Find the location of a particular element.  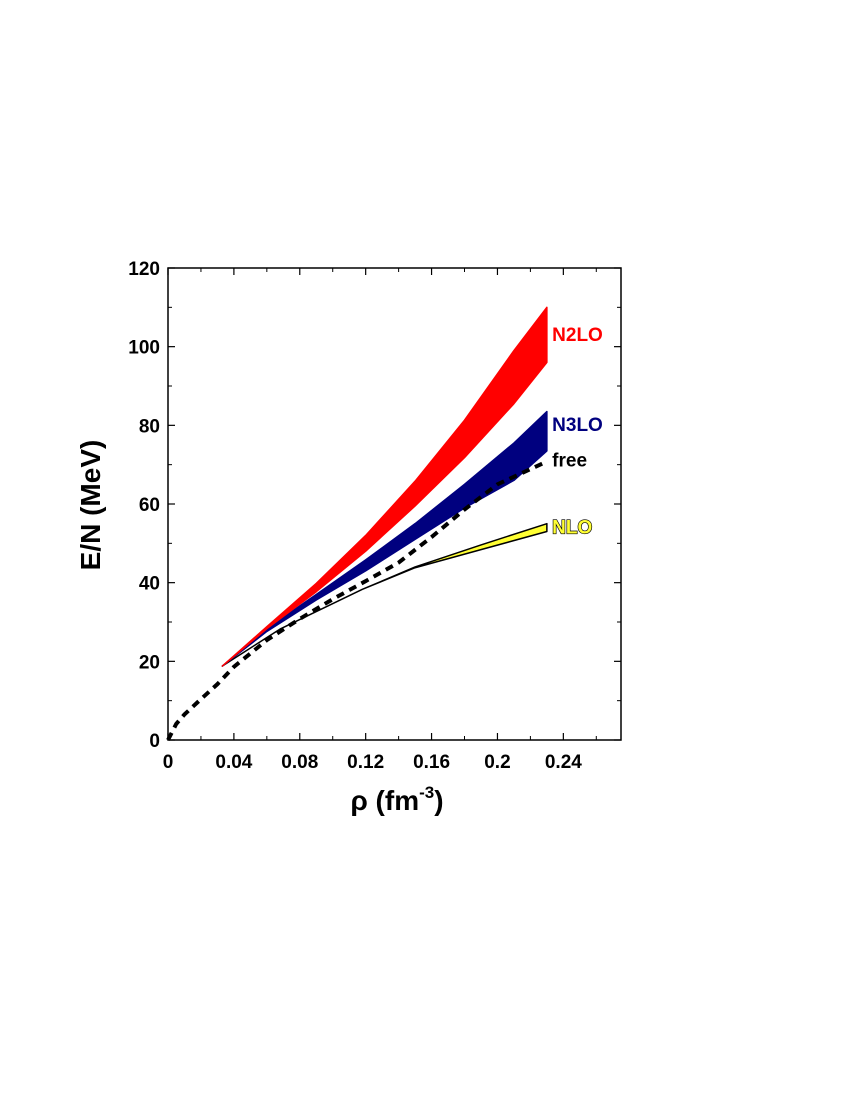

bands-layer is located at coordinates (384, 486).